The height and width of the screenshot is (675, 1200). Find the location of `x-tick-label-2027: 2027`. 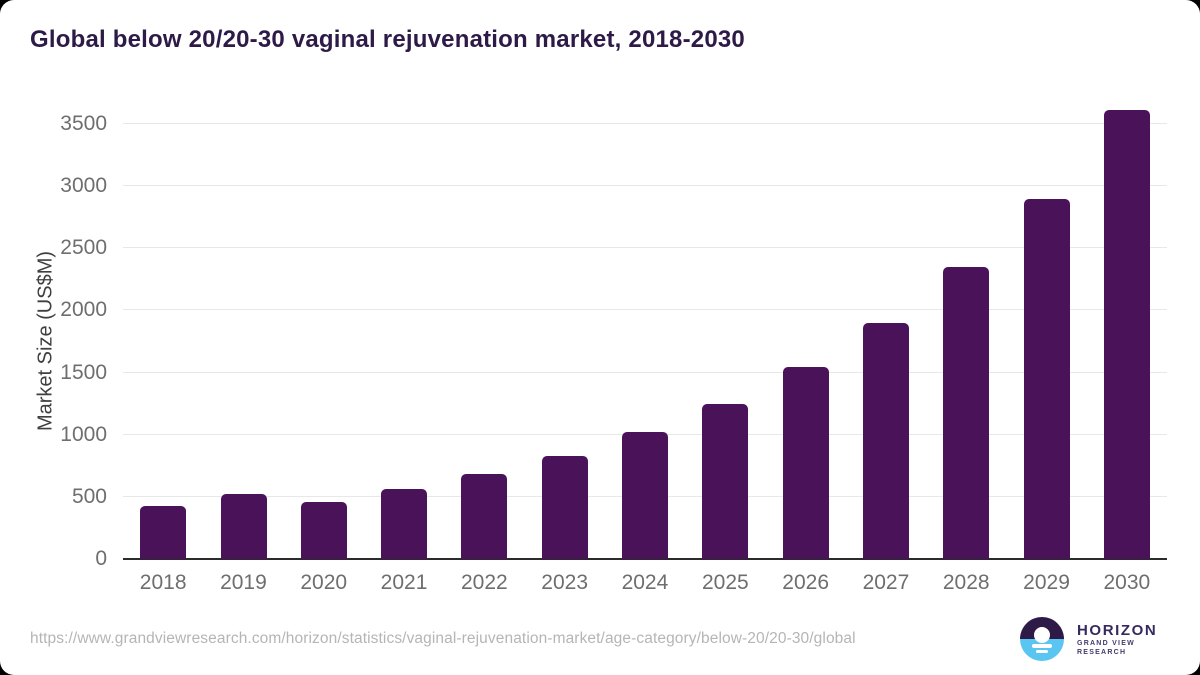

x-tick-label-2027: 2027 is located at coordinates (886, 582).